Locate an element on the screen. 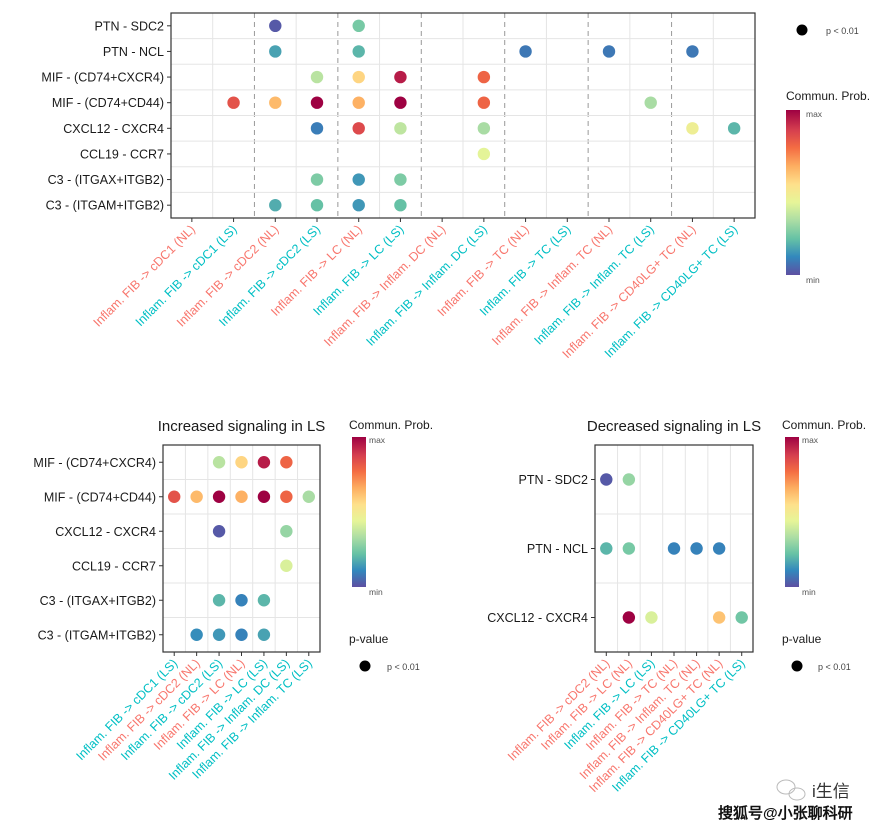  increased-legend: Commun. Prob. max min p-value p < 0.01 is located at coordinates (391, 545).